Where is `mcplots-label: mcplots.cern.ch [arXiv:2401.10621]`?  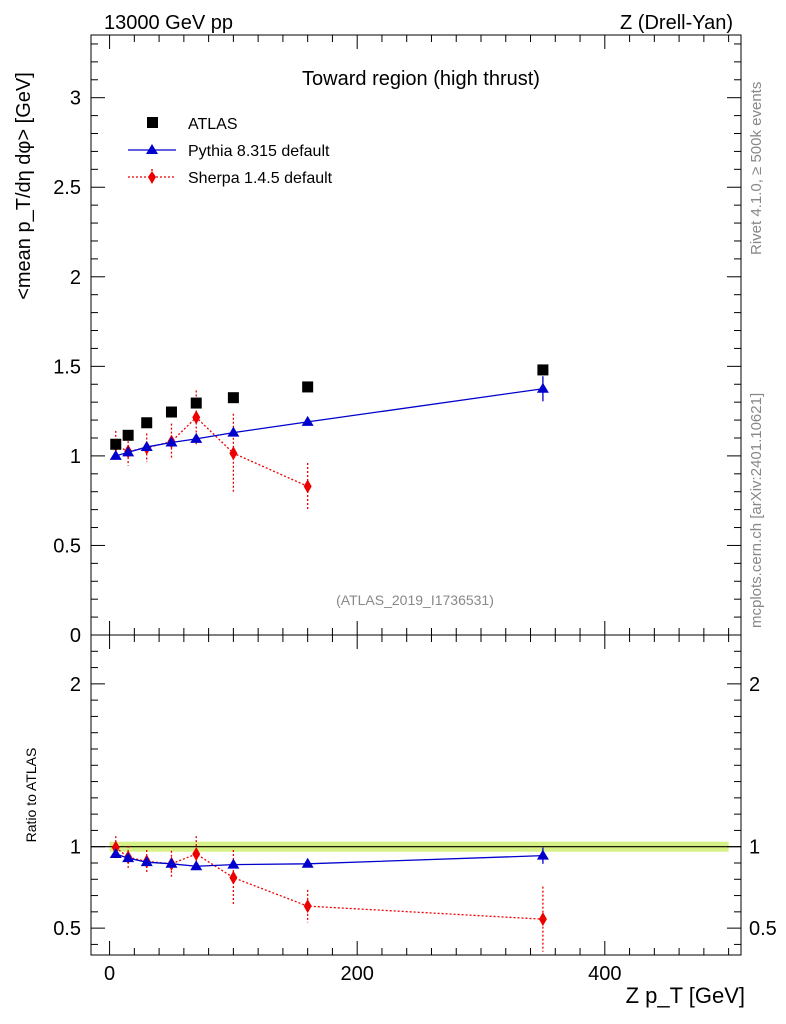
mcplots-label: mcplots.cern.ch [arXiv:2401.10621] is located at coordinates (756, 510).